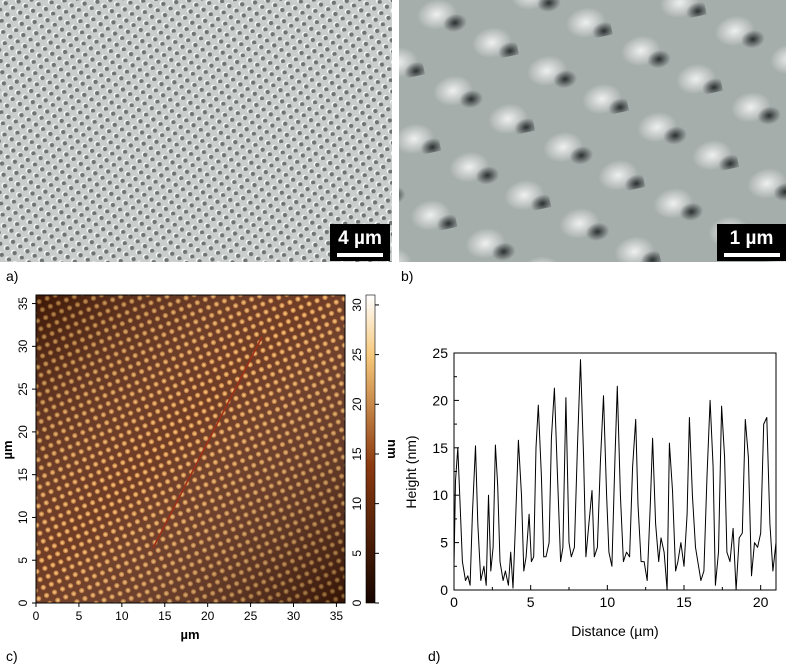 The width and height of the screenshot is (786, 666). I want to click on chart-x-tick-label: 15, so click(684, 602).